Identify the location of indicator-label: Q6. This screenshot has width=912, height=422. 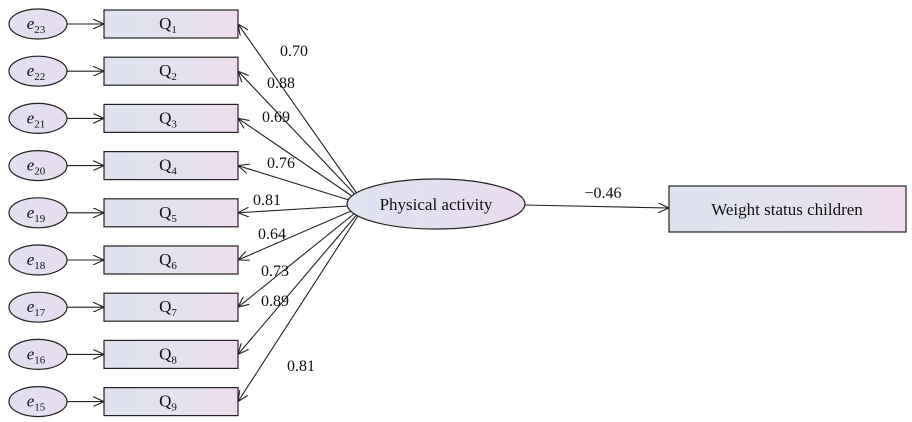
(168, 261).